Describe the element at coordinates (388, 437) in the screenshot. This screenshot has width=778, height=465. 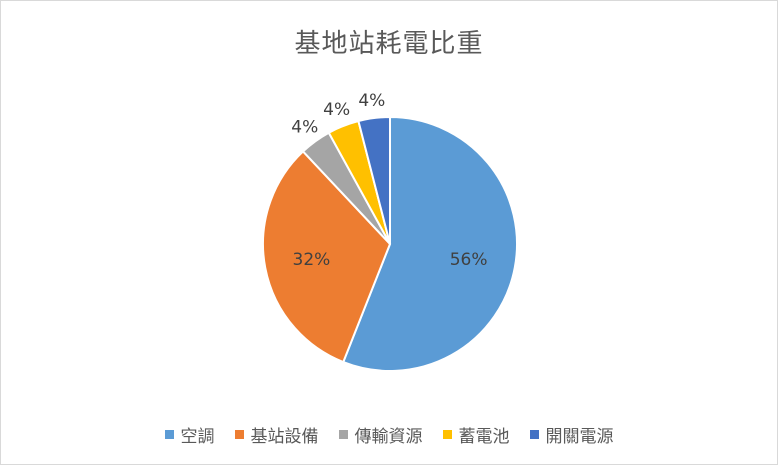
I see `legend-label-3: 傳輸資源` at that location.